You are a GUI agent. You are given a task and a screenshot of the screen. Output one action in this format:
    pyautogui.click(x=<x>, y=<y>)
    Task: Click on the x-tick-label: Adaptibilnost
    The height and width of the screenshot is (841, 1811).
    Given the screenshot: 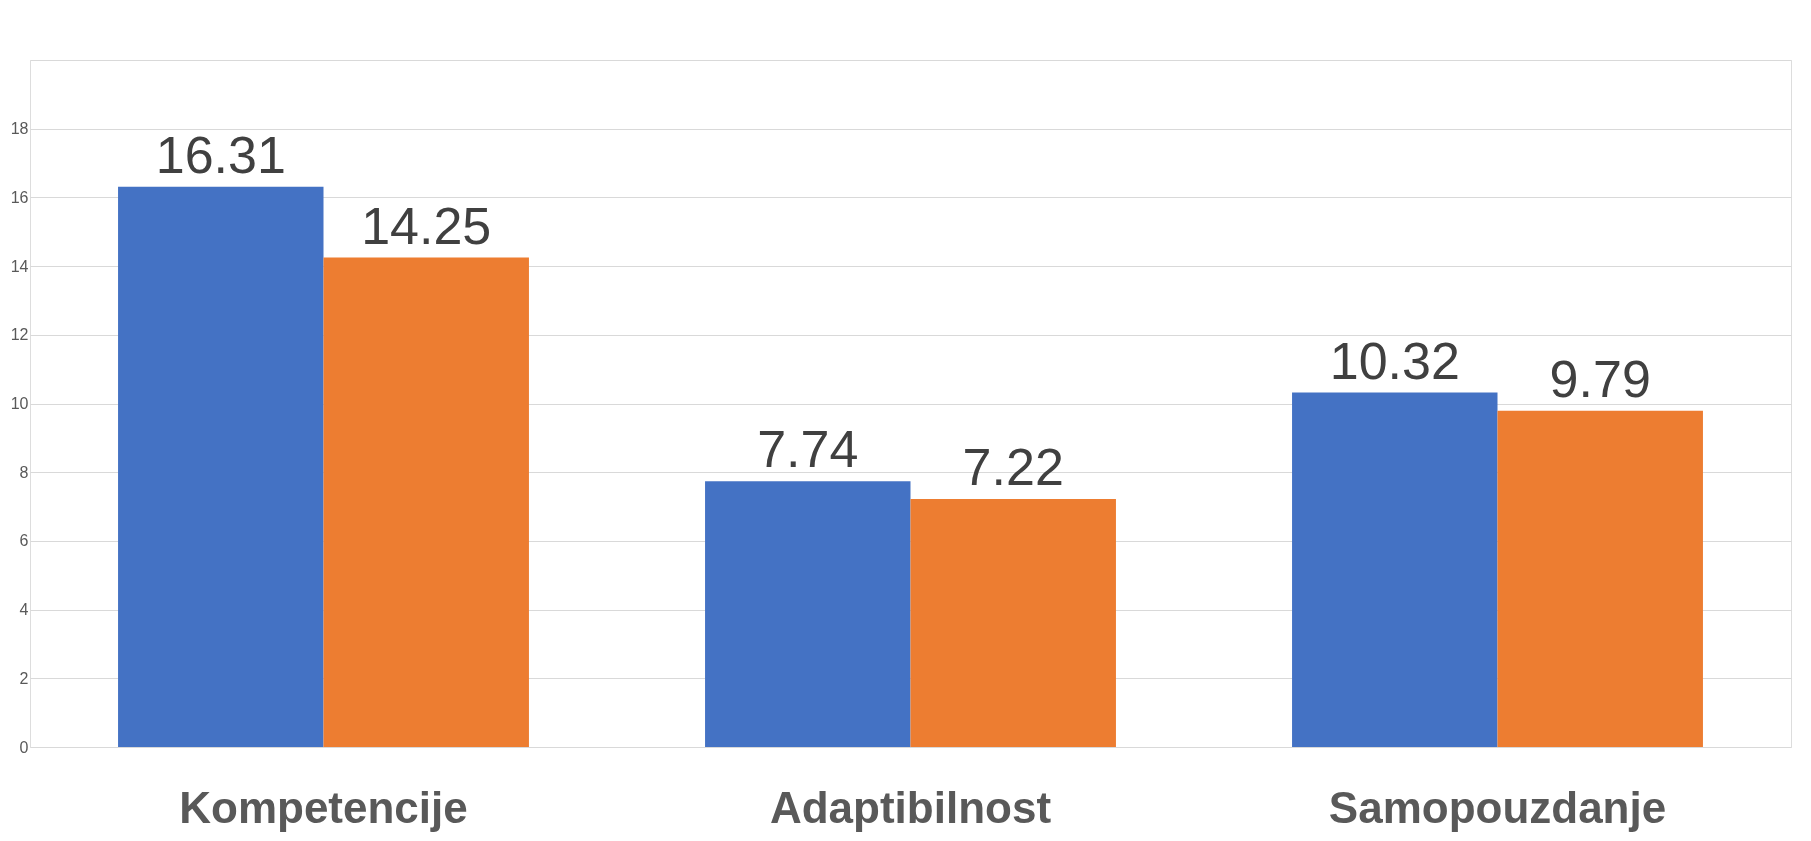 What is the action you would take?
    pyautogui.click(x=910, y=807)
    